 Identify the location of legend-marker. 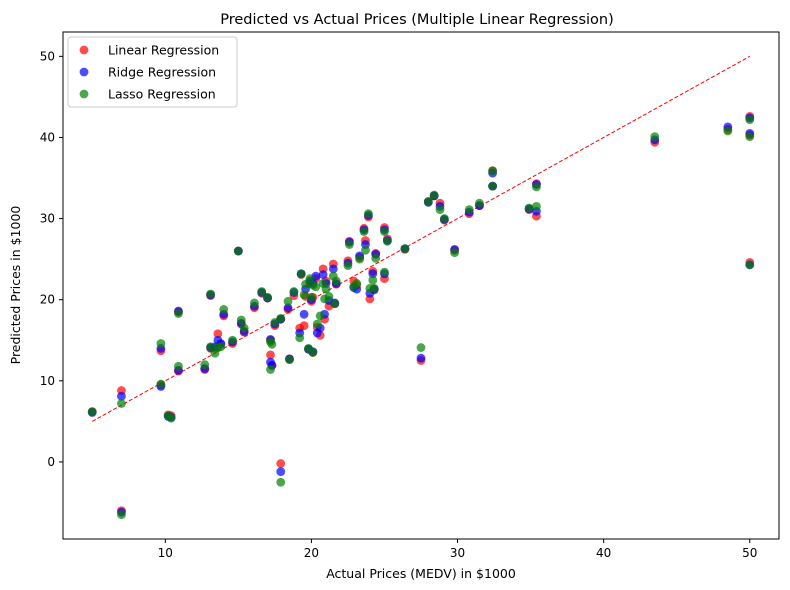
(84, 72).